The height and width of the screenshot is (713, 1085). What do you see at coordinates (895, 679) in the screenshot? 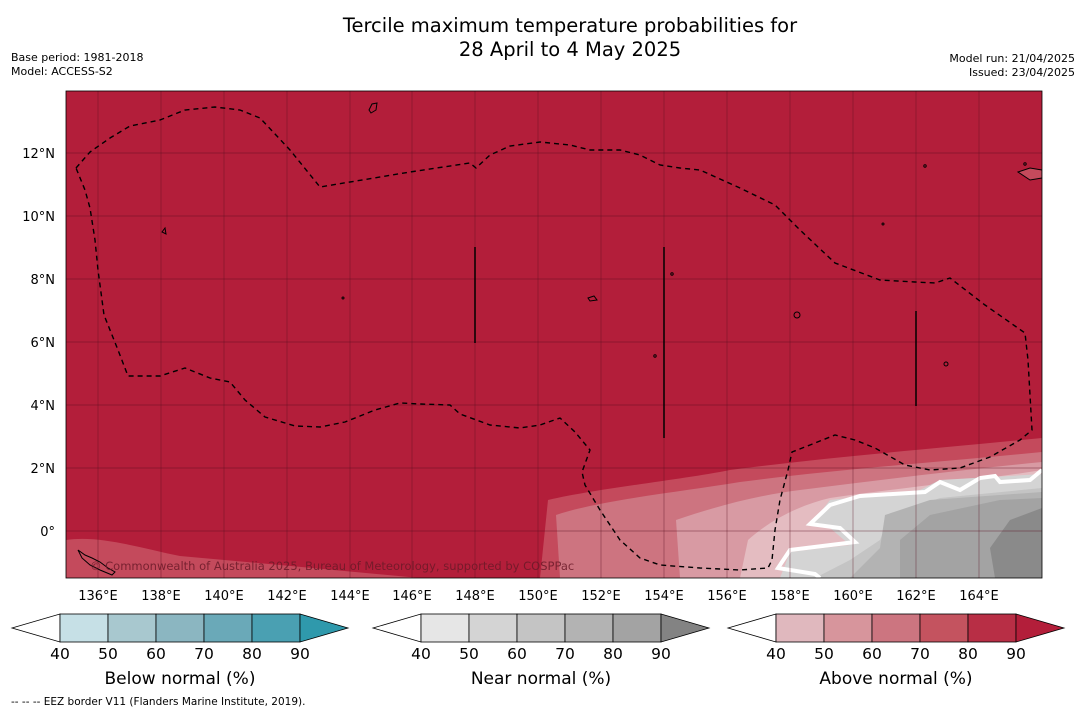
I see `colorbar-title: Above normal (%)` at bounding box center [895, 679].